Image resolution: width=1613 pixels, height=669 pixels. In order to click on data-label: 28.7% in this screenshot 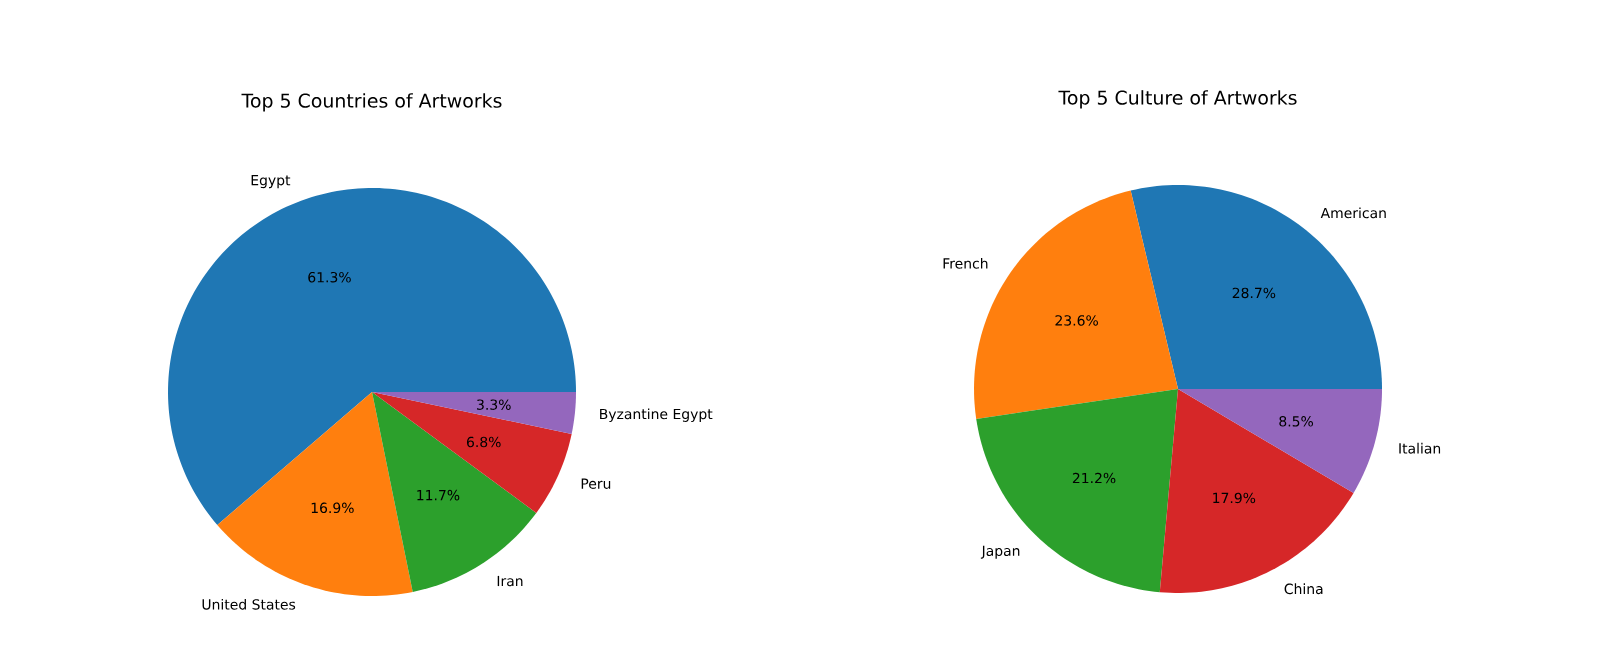, I will do `click(1254, 293)`.